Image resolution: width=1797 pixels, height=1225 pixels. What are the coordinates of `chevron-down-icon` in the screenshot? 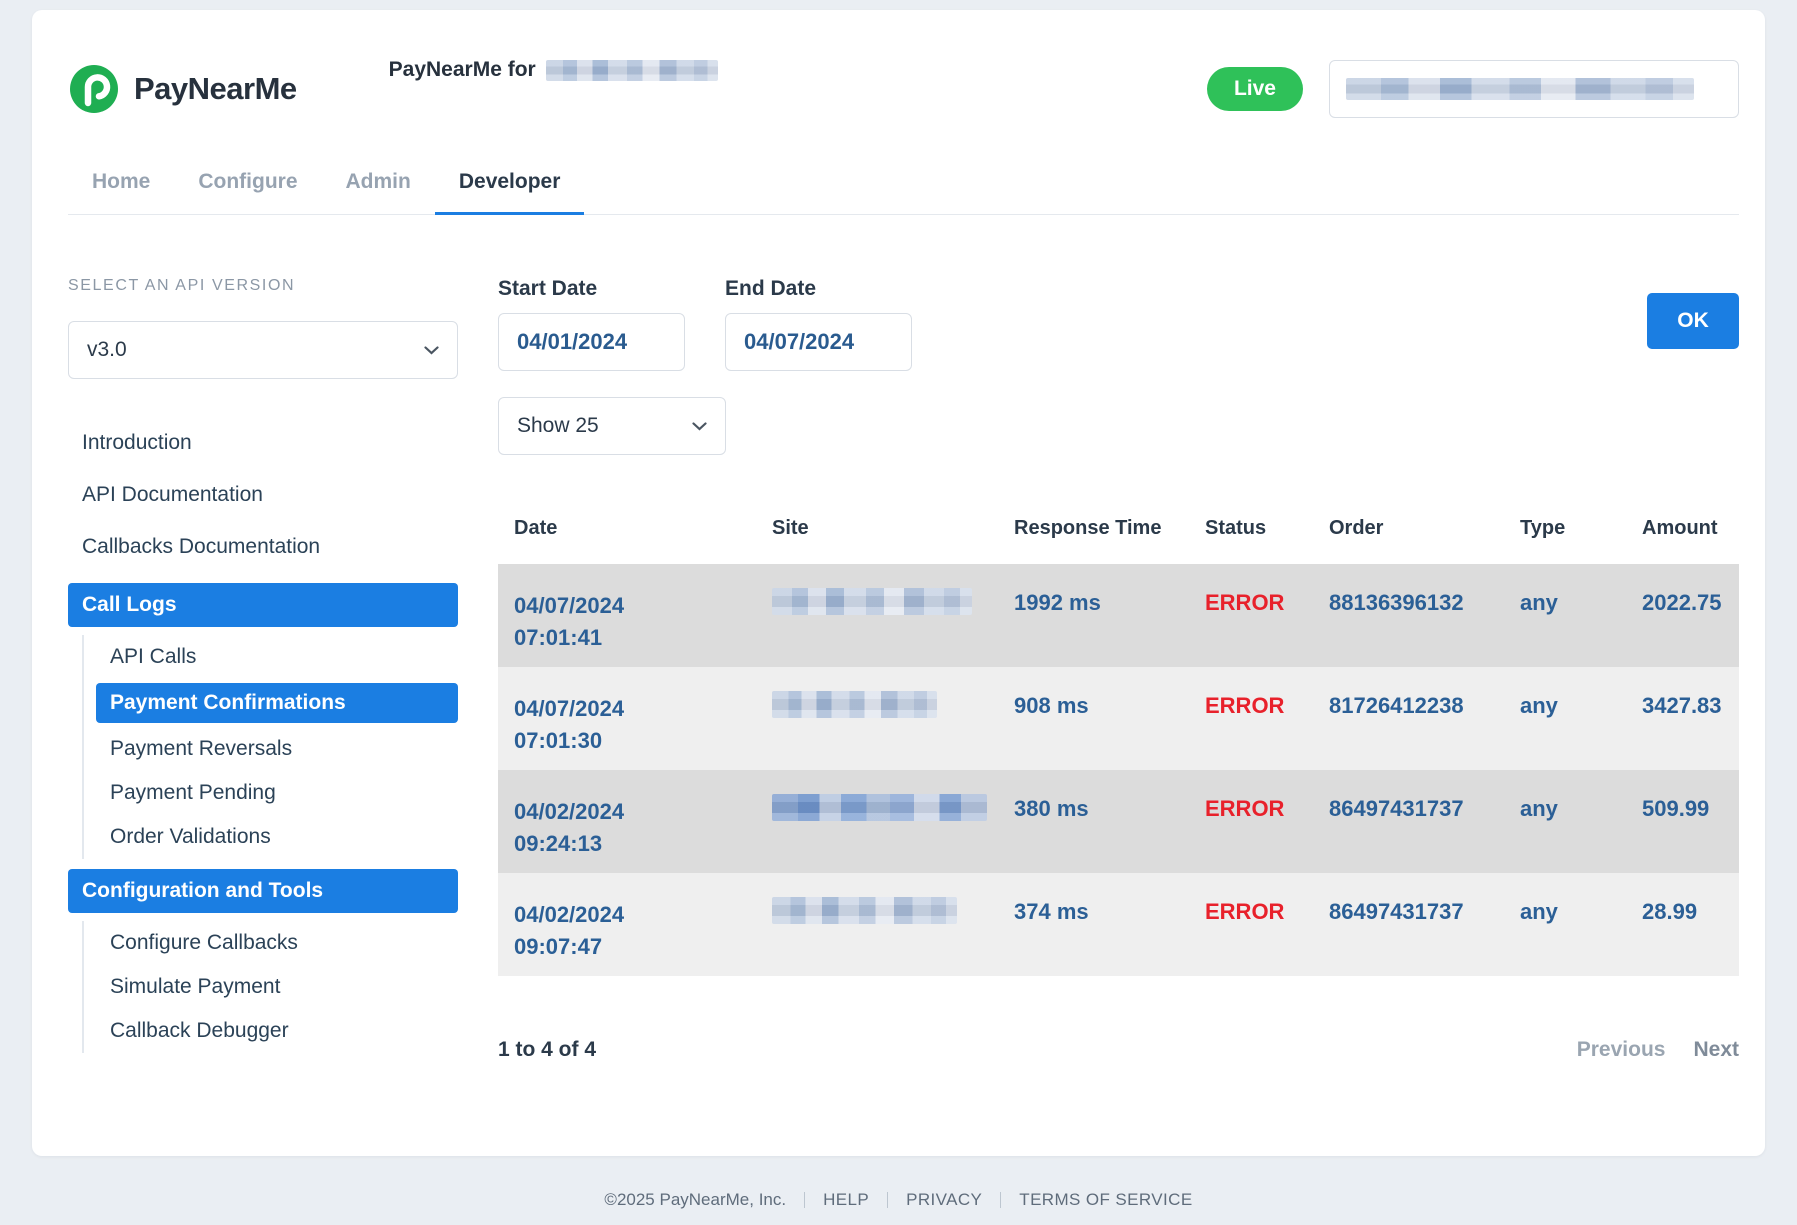 It's located at (699, 425).